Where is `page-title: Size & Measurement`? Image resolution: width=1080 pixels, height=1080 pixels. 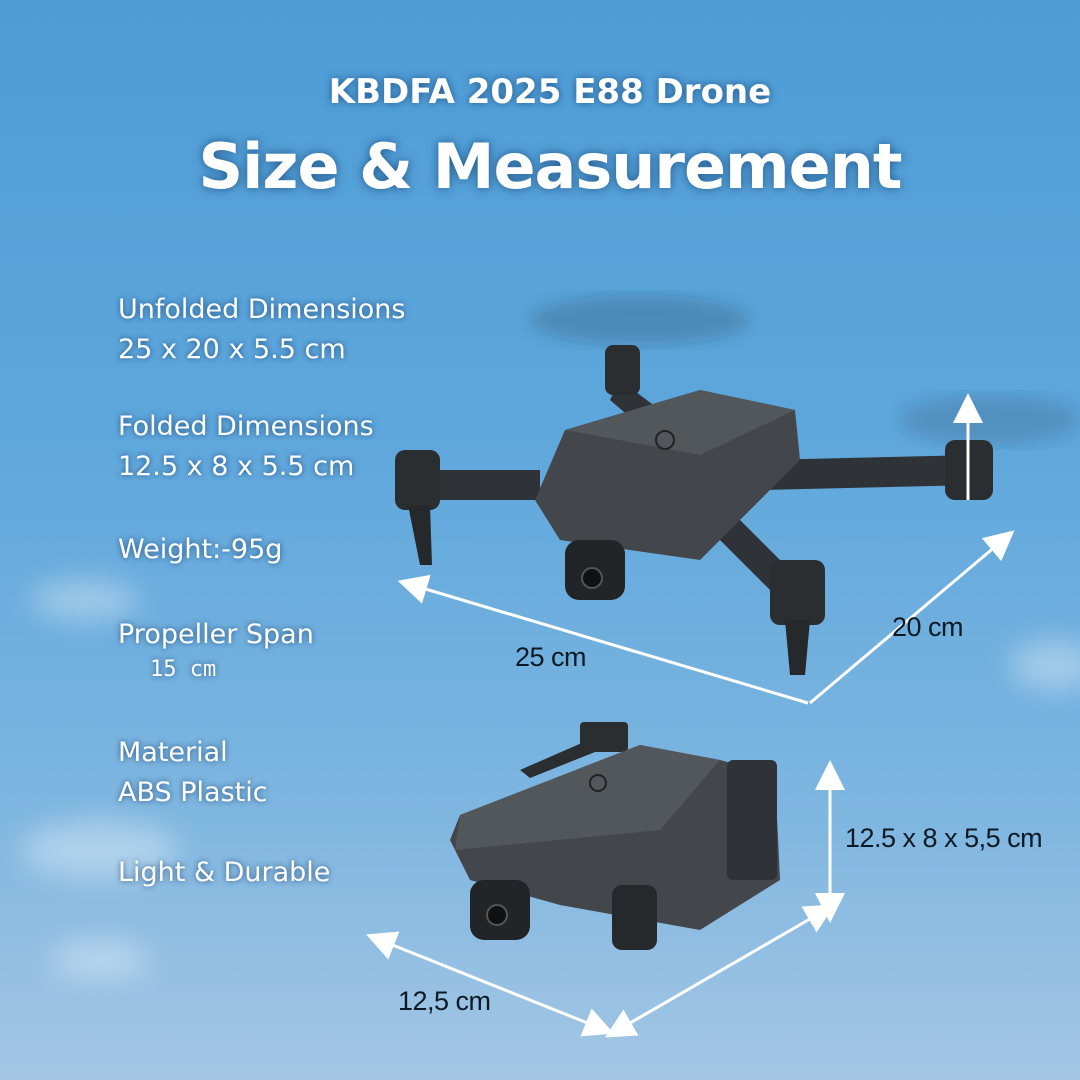 page-title: Size & Measurement is located at coordinates (550, 166).